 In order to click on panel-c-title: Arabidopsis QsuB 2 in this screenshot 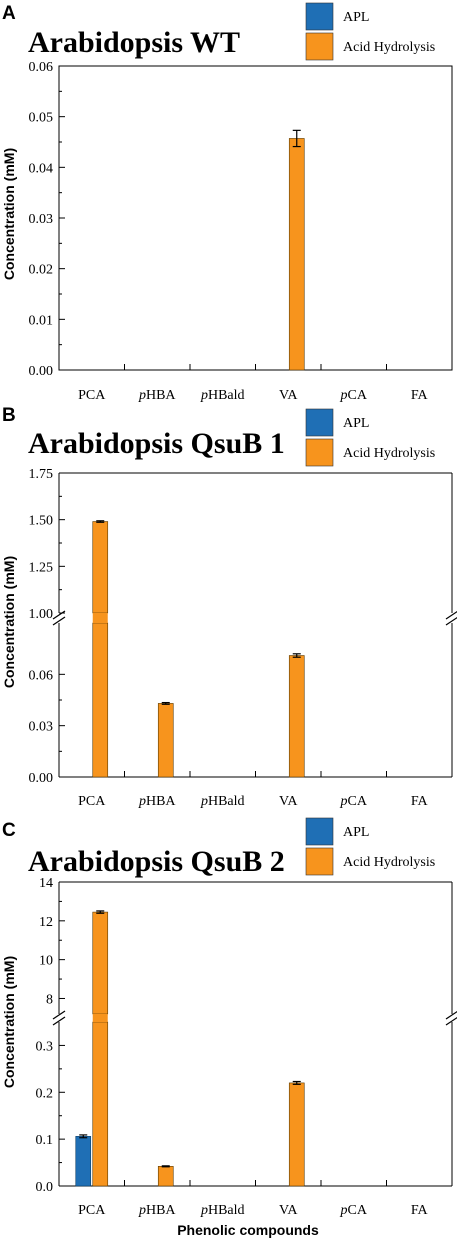, I will do `click(156, 861)`.